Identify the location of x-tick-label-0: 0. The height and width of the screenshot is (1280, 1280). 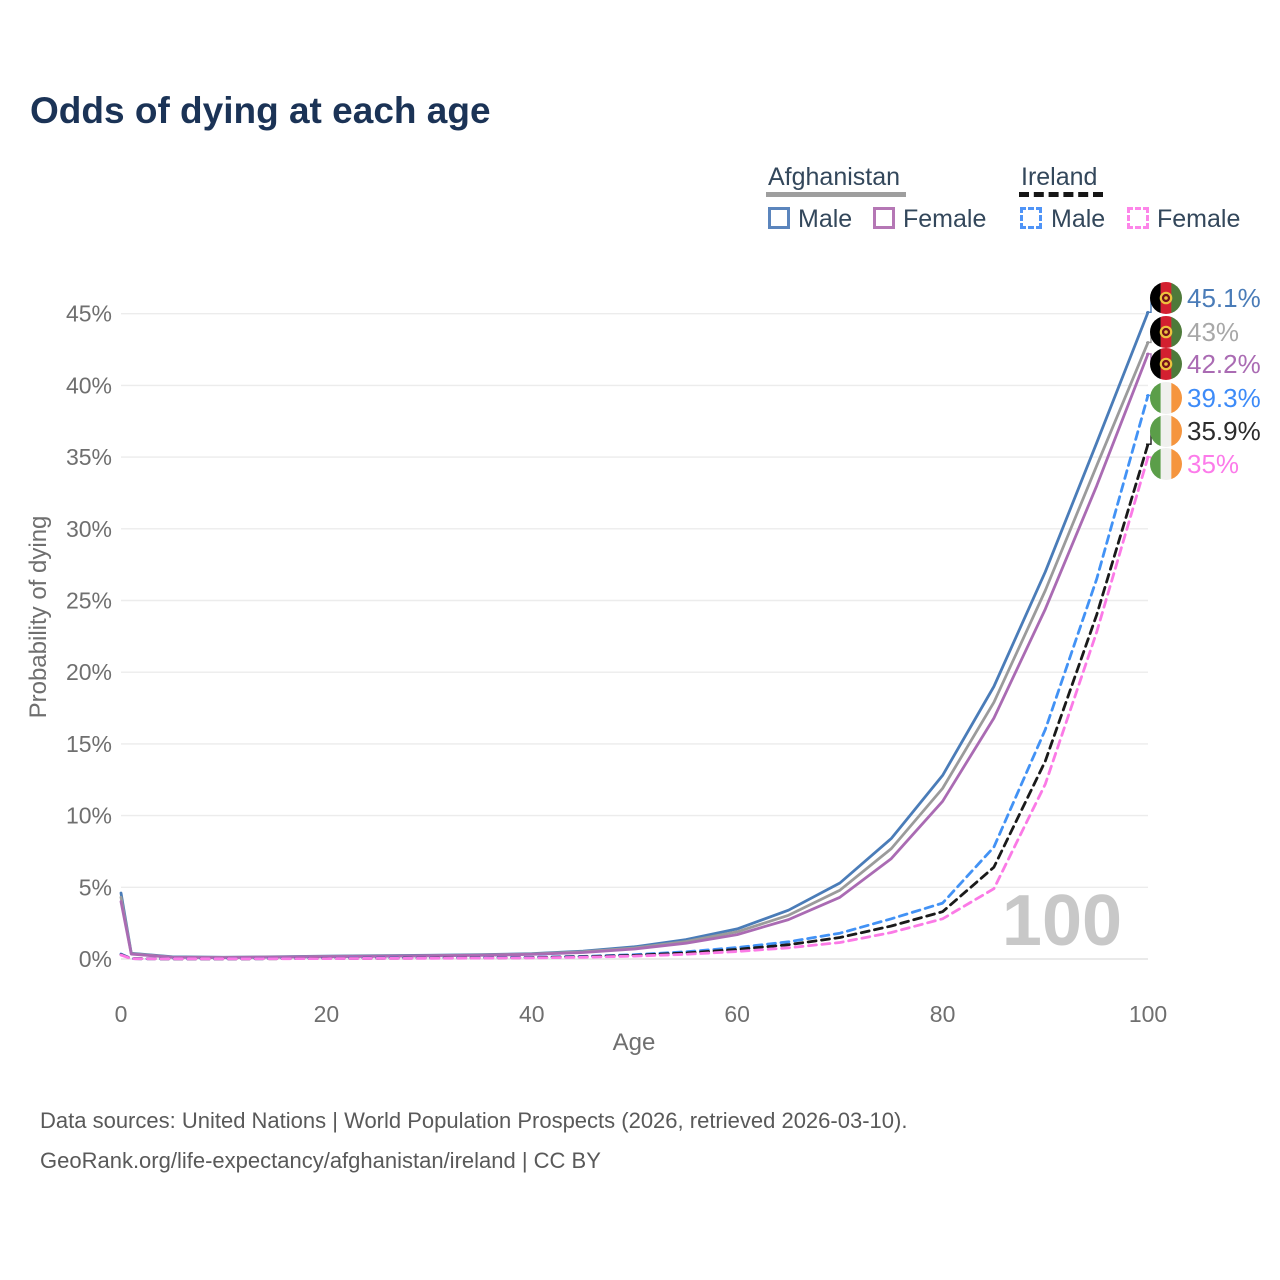
(121, 1014).